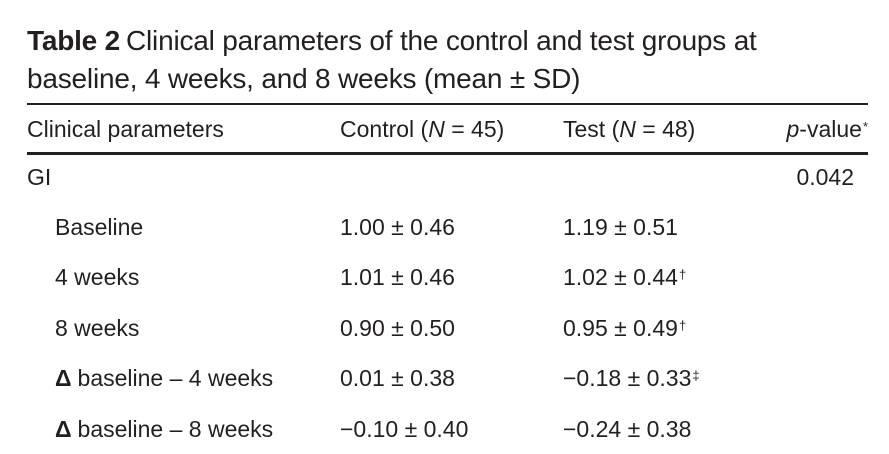 The height and width of the screenshot is (454, 889). I want to click on row-baseline-control: 1.00 ± 0.46, so click(397, 227).